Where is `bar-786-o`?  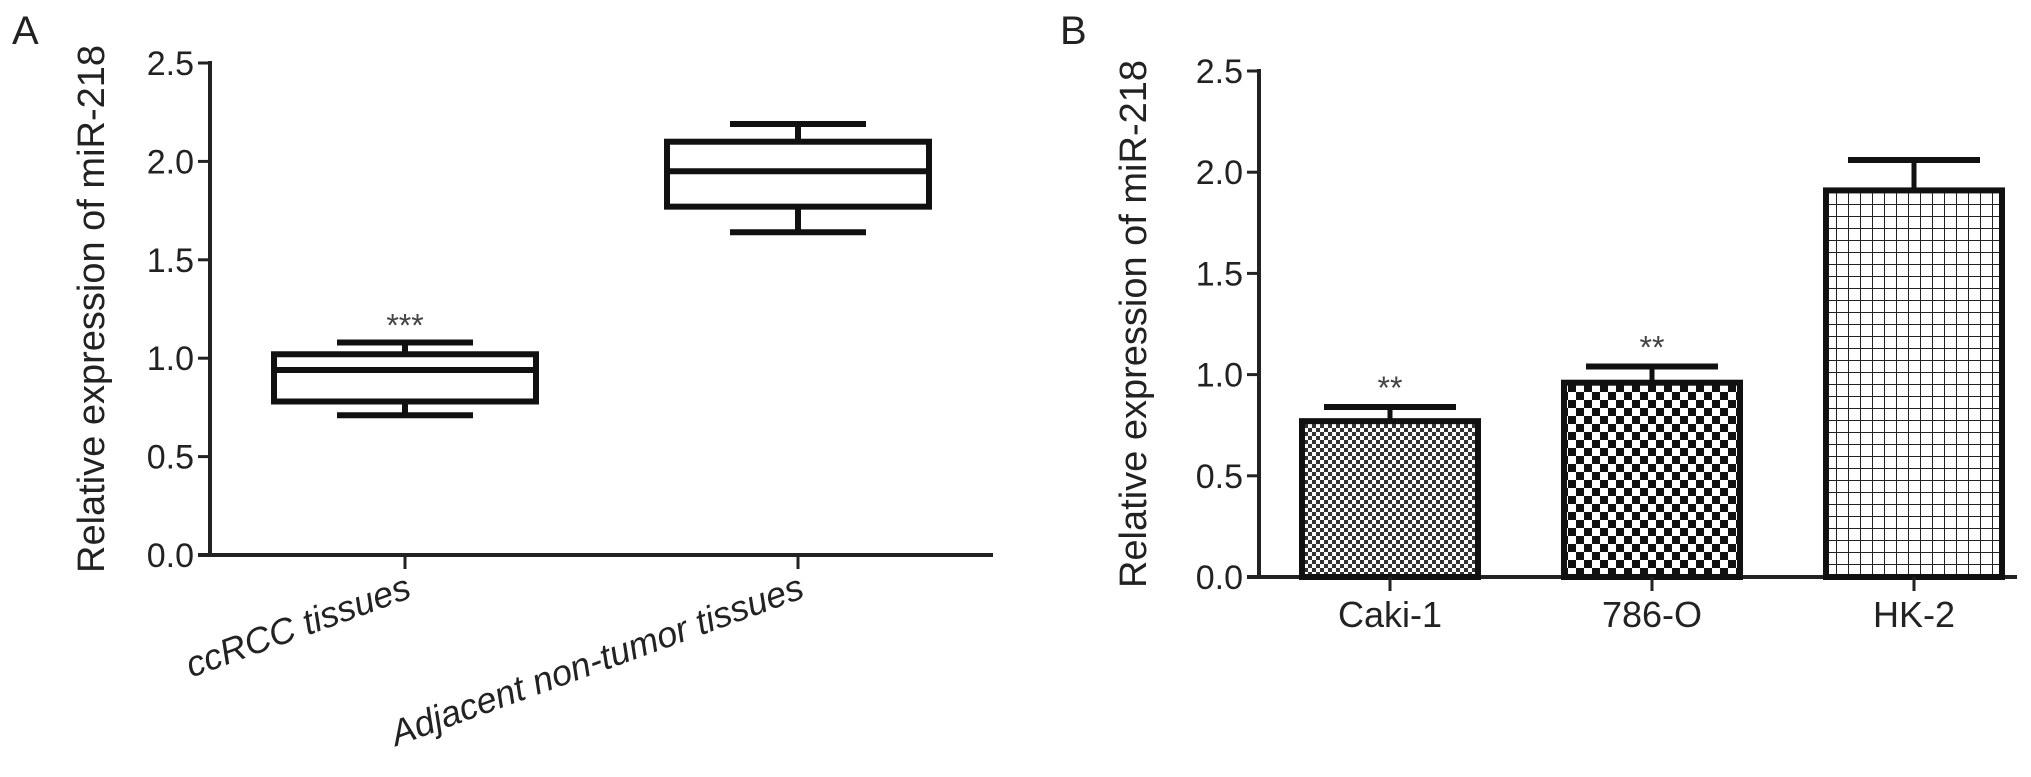
bar-786-o is located at coordinates (1652, 480).